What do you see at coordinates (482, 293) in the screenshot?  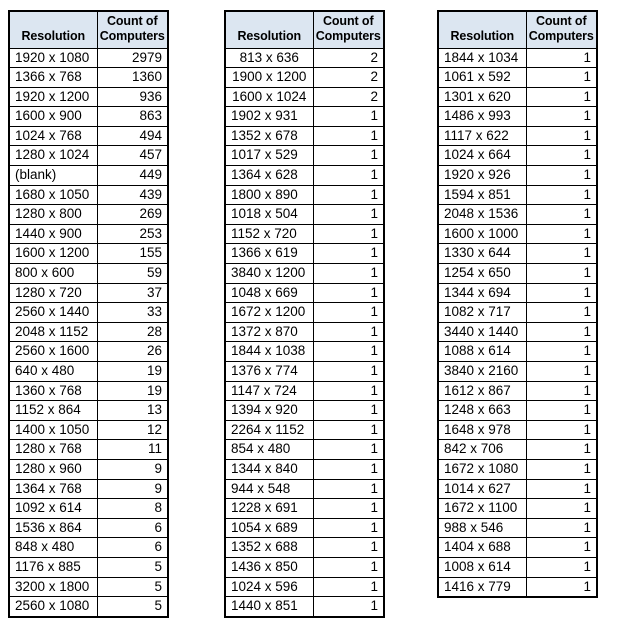 I see `resolution-cell: 1344 x 694` at bounding box center [482, 293].